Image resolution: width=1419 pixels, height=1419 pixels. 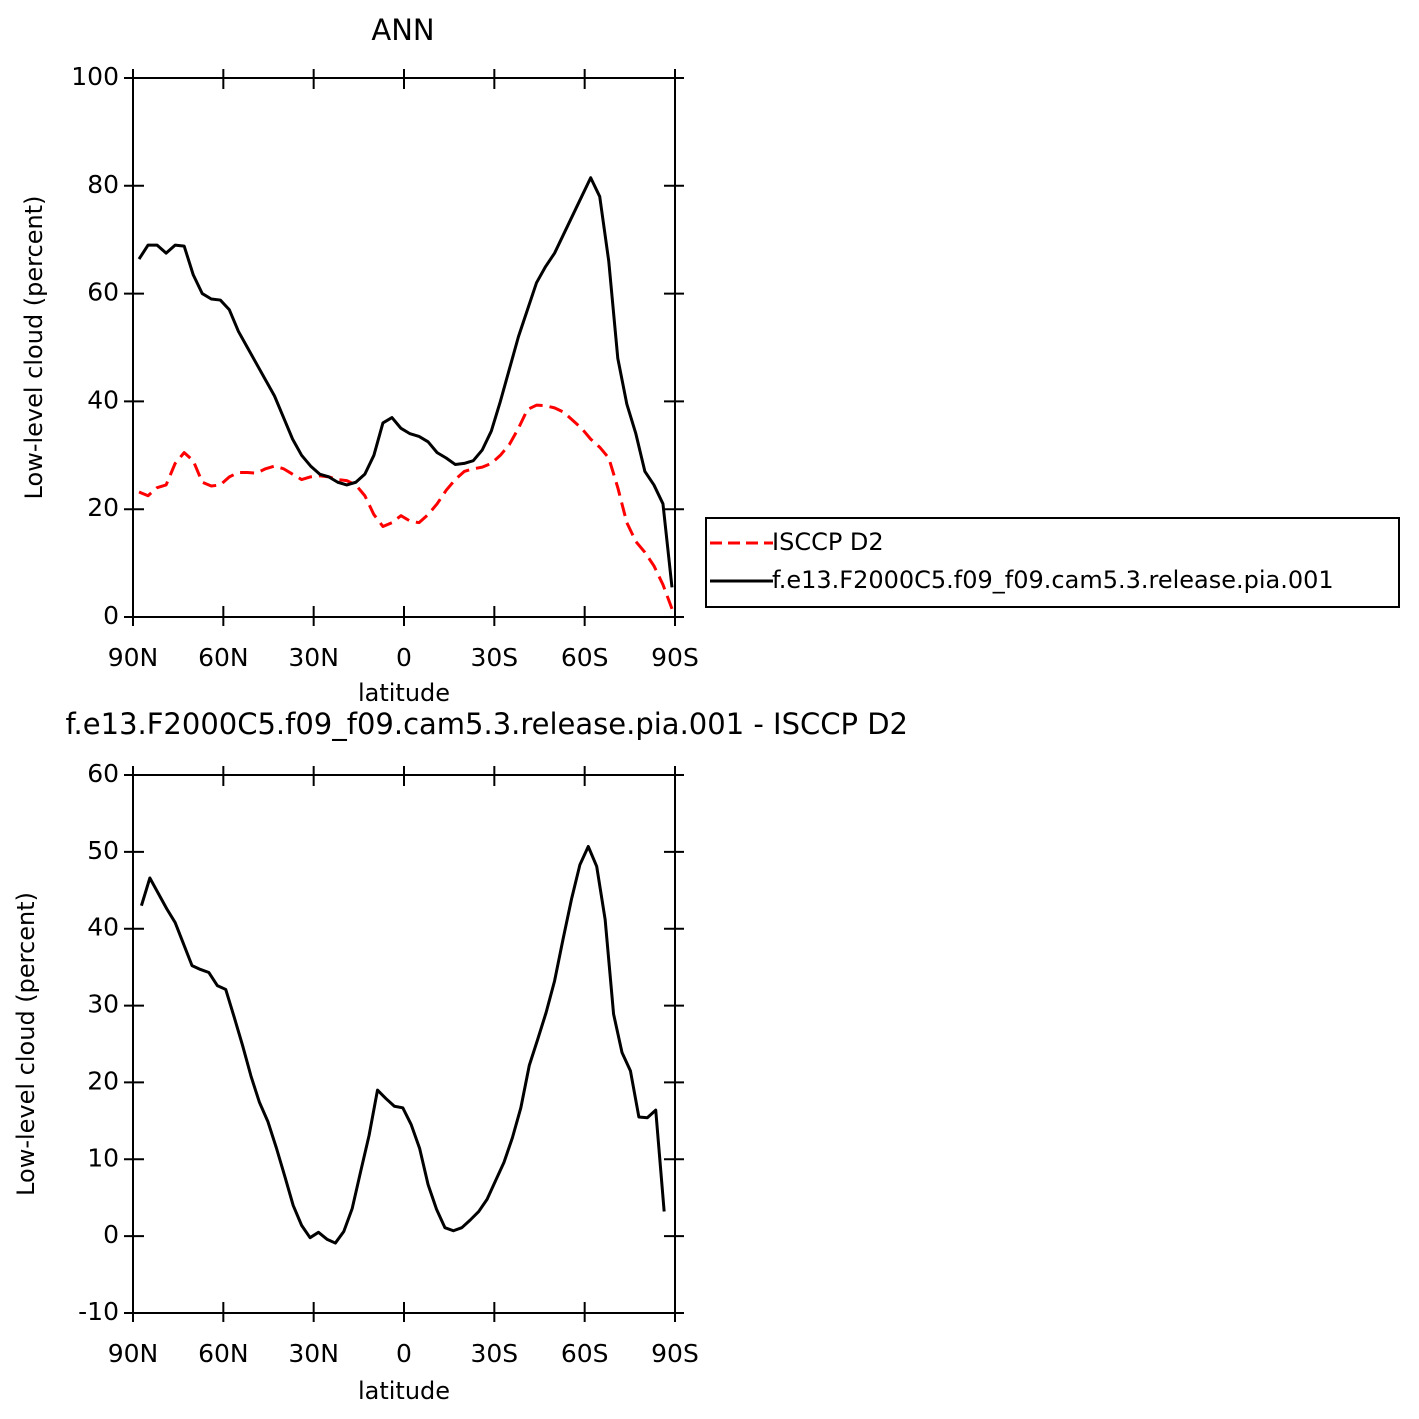 I want to click on legend-box, so click(x=1052, y=562).